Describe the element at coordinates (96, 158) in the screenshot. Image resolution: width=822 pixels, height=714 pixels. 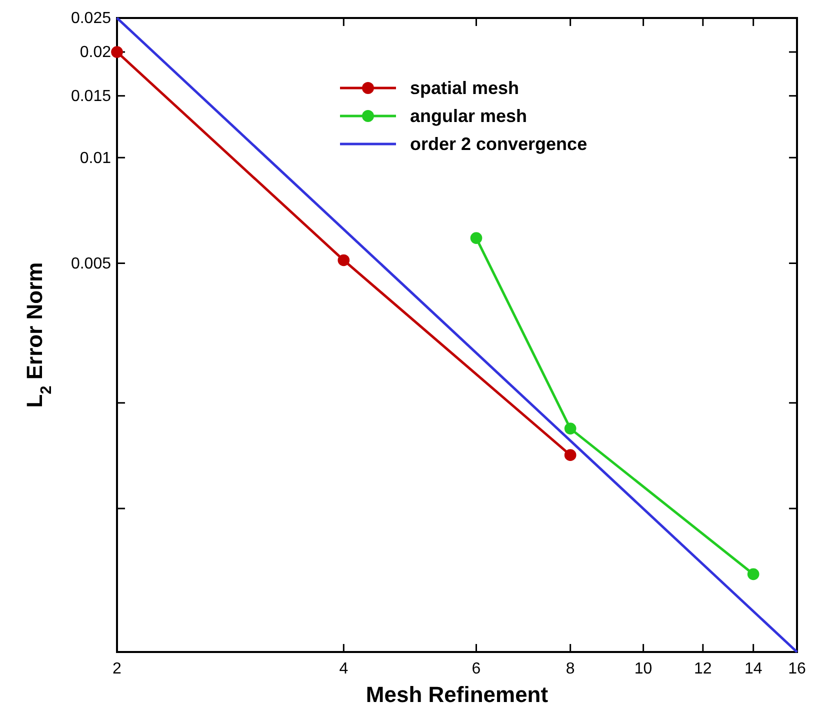
I see `y-tick-label: 0.01` at that location.